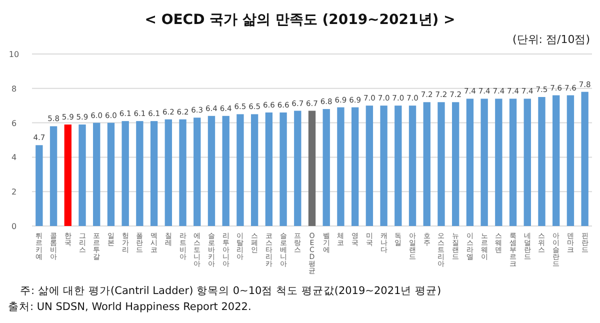  I want to click on text: 주: 삶에 대한 평가(Cantril Ladder) 항목의 0~10점 척도 평균값(2019~2021년 평균), so click(231, 291).